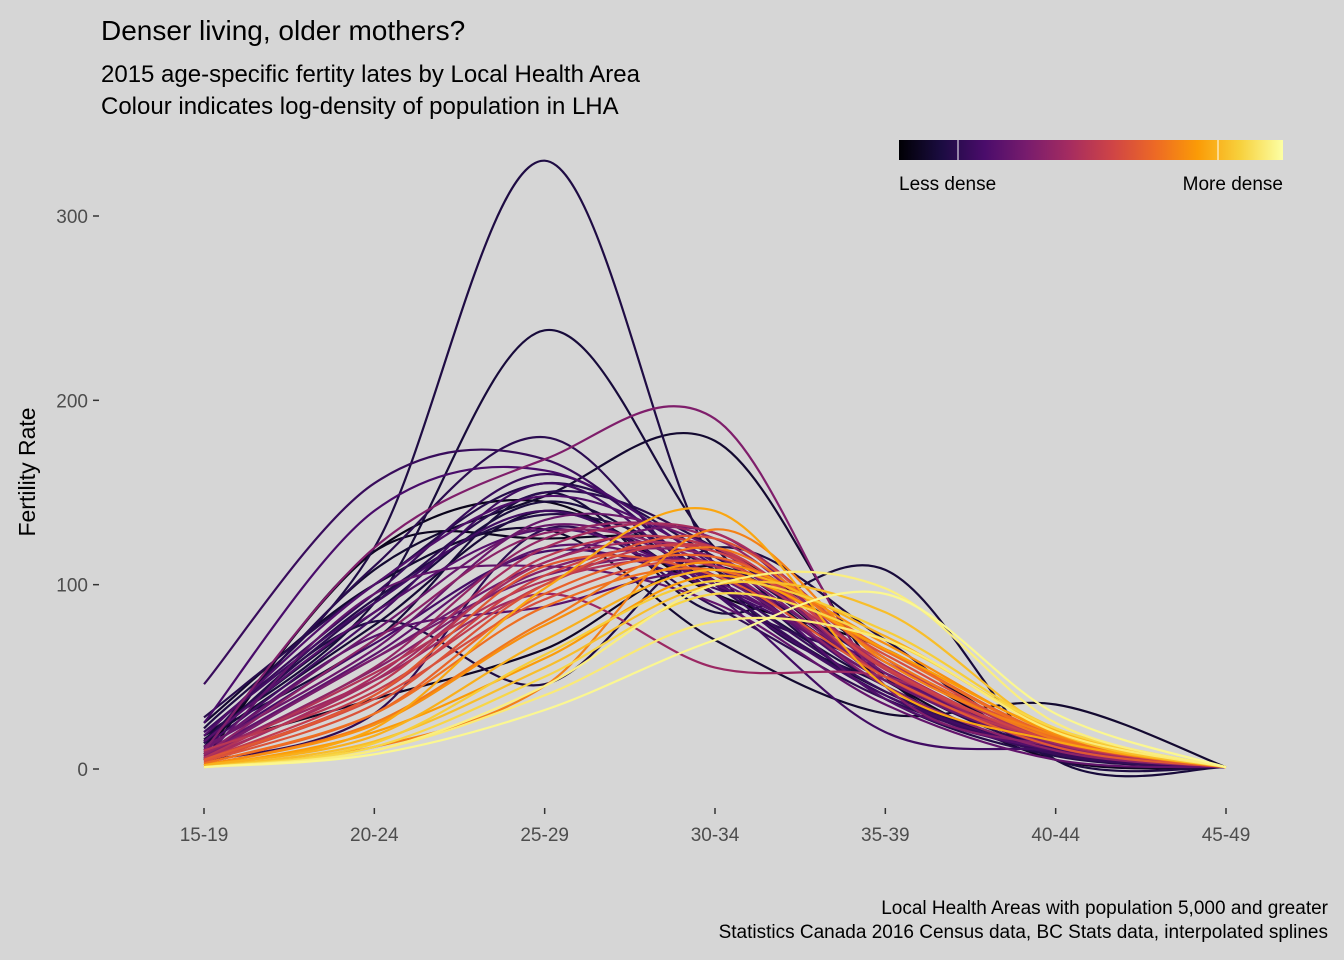 Image resolution: width=1344 pixels, height=960 pixels. What do you see at coordinates (544, 835) in the screenshot?
I see `x-tick-label: 25-29` at bounding box center [544, 835].